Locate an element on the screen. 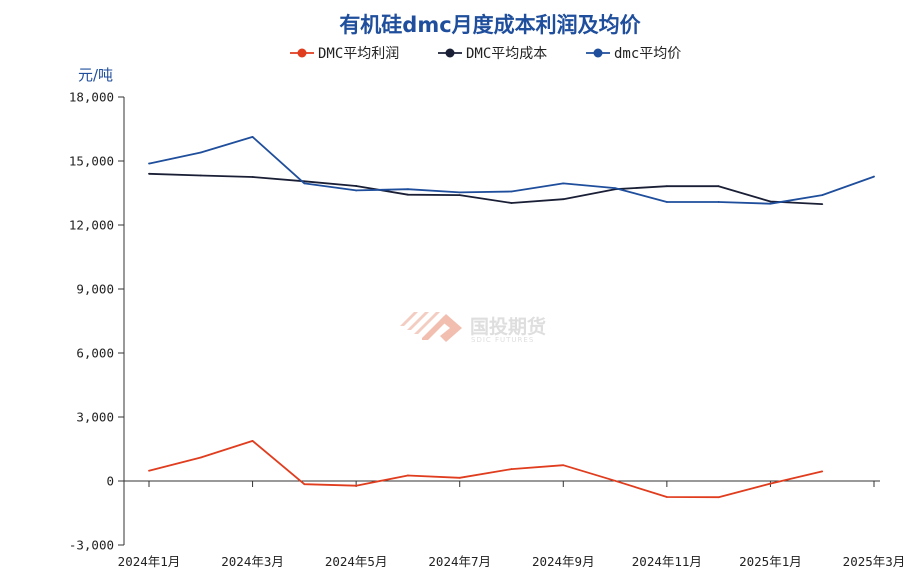  y-tick-label: 18,000 is located at coordinates (91, 97).